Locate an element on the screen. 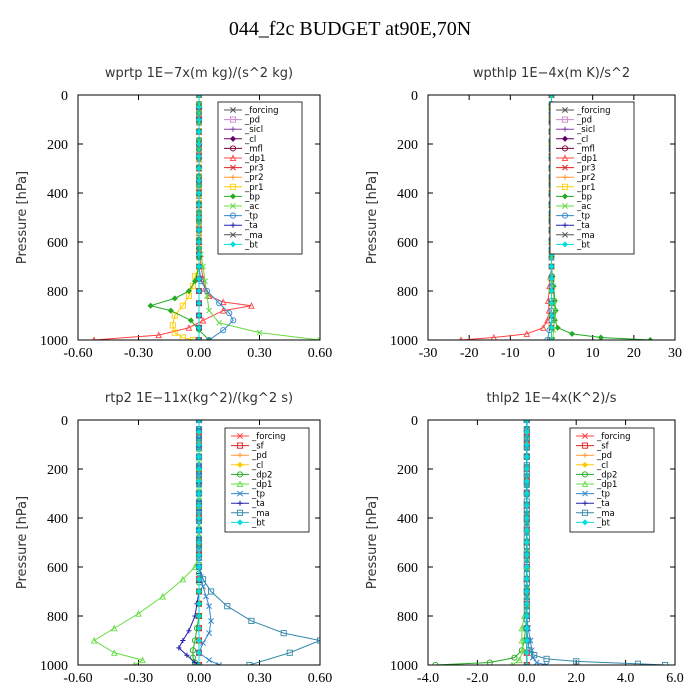 The height and width of the screenshot is (700, 700). legend-label: _mfl is located at coordinates (253, 149).